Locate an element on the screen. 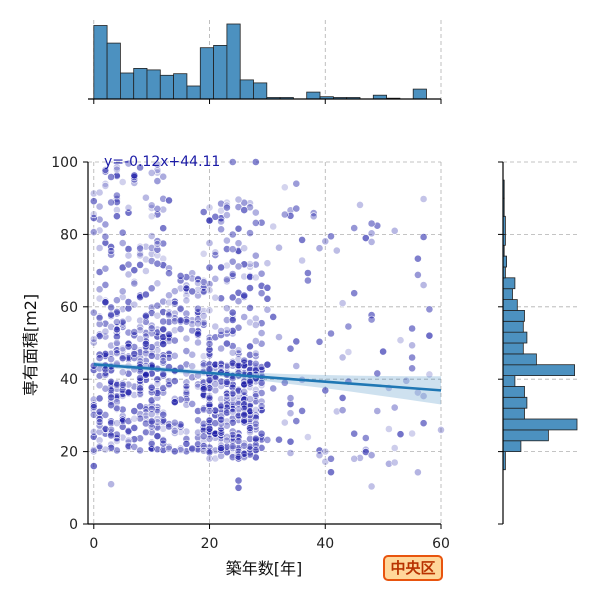  y-tick-label: 20 is located at coordinates (69, 453).